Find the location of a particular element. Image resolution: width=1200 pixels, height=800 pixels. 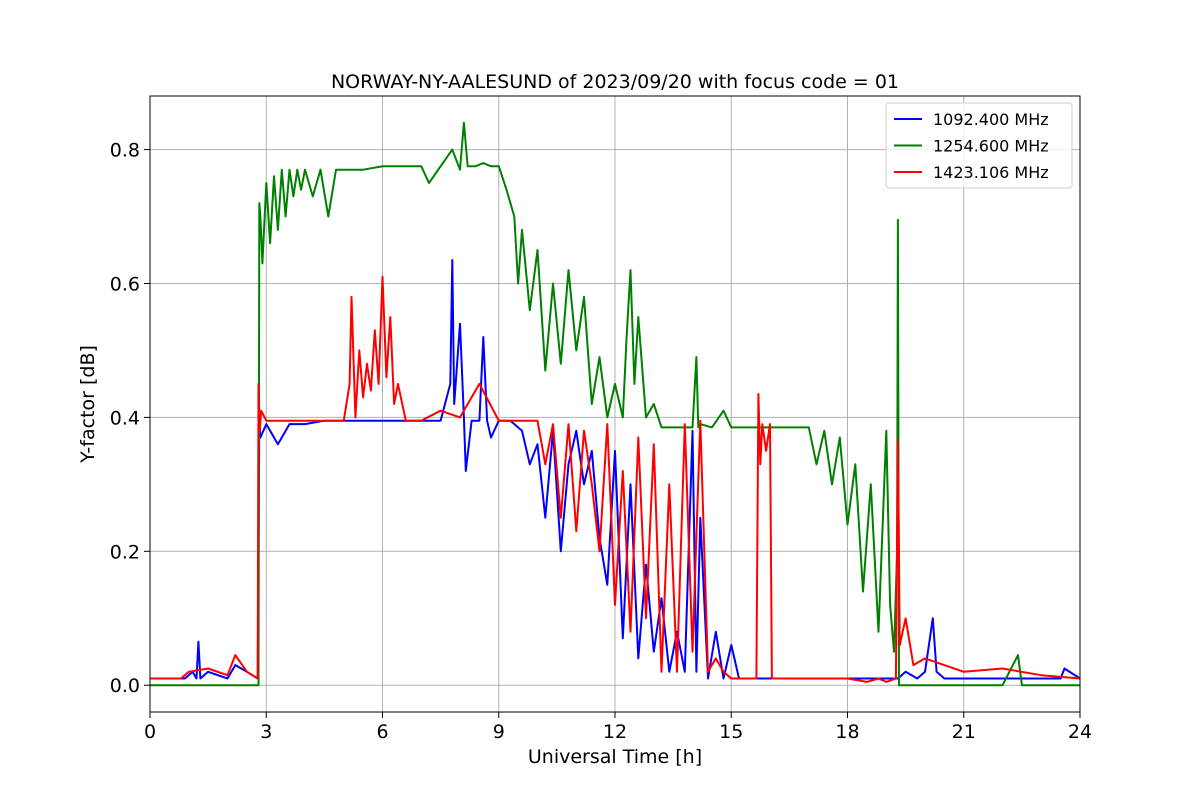

x-axis: 0 3 6 9 12 15 18 21 24 is located at coordinates (618, 727).